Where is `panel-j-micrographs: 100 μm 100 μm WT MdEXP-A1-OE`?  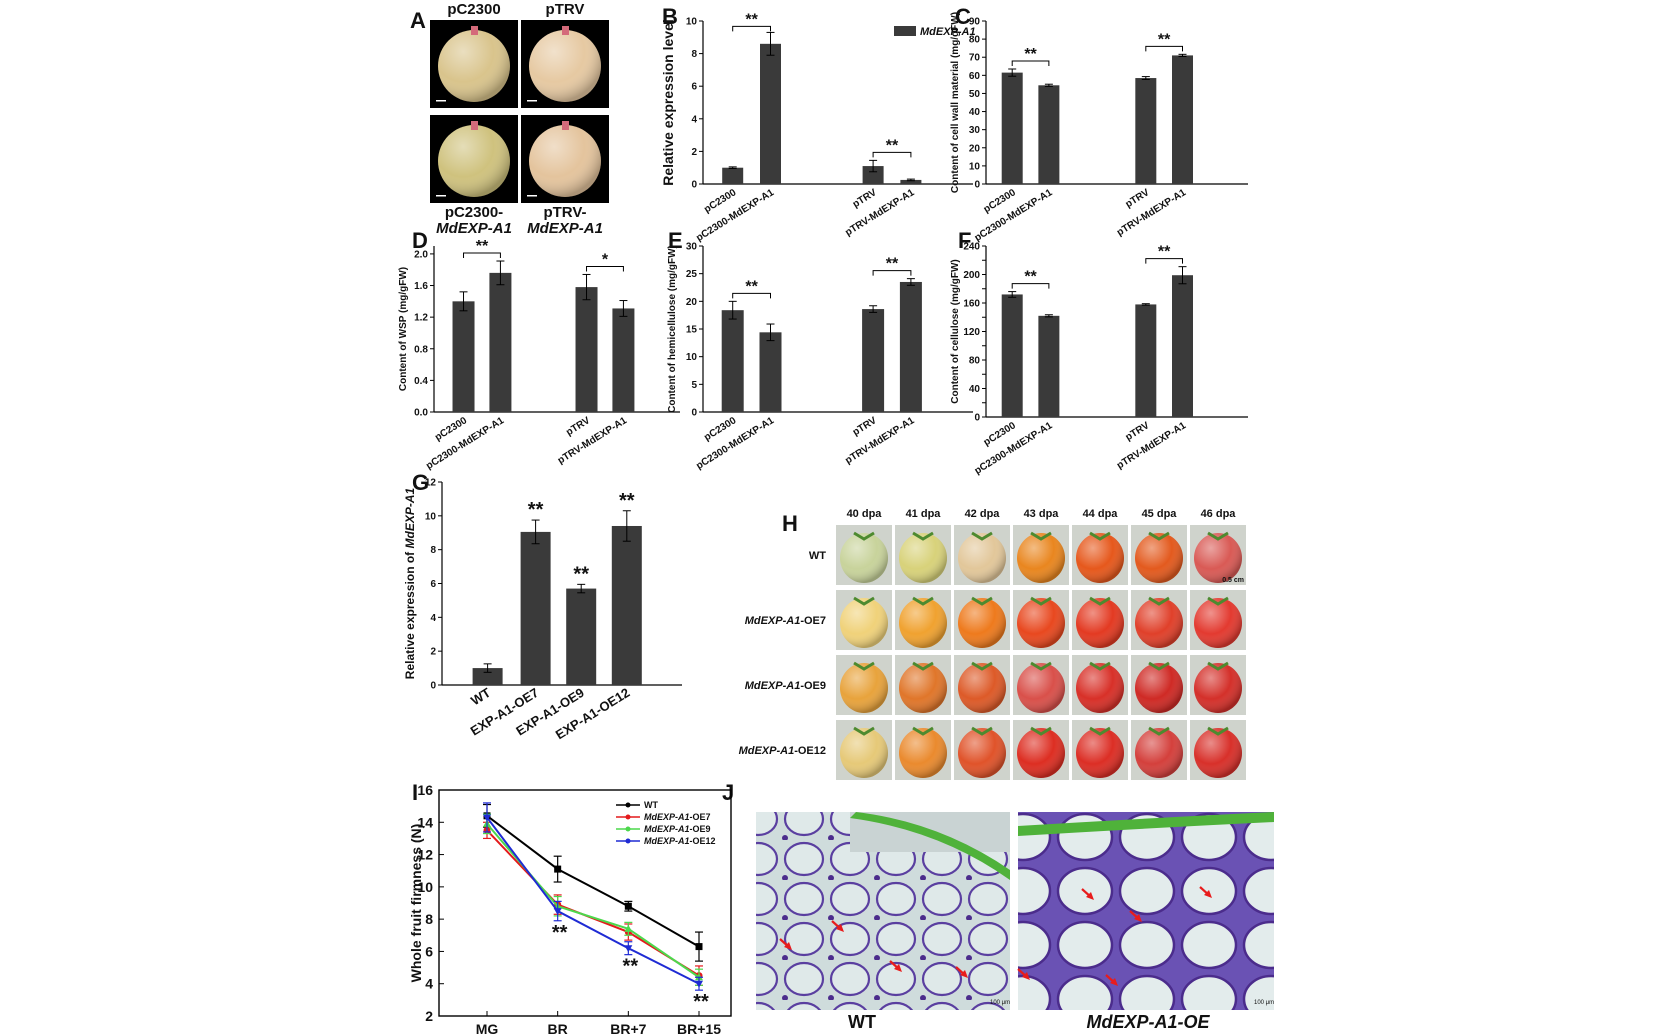 panel-j-micrographs: 100 μm 100 μm WT MdEXP-A1-OE is located at coordinates (1015, 922).